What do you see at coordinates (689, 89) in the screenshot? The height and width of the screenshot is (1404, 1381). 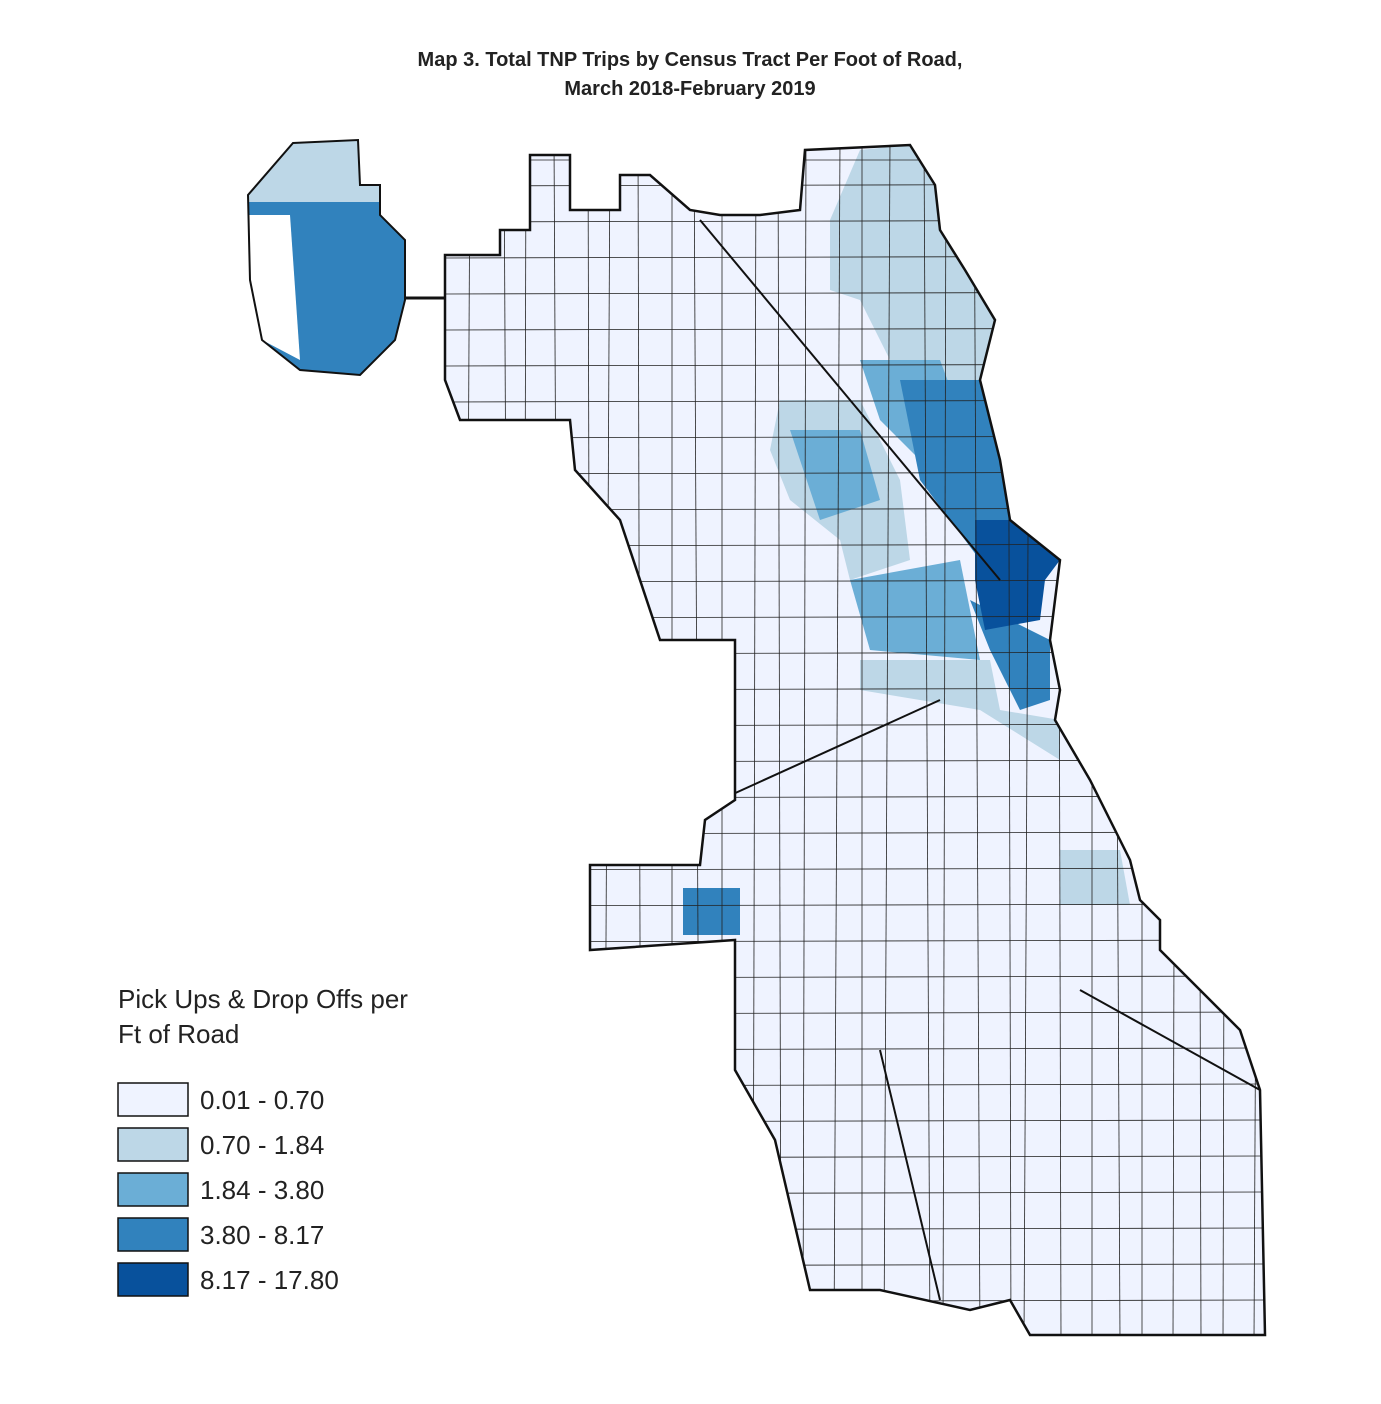 I see `map-subtitle: March 2018-February 2019` at bounding box center [689, 89].